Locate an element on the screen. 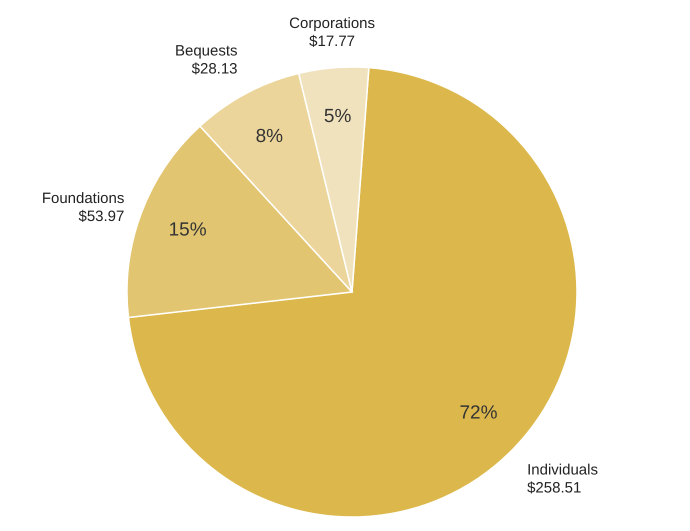 Image resolution: width=690 pixels, height=531 pixels. slice-label: Corporations is located at coordinates (332, 23).